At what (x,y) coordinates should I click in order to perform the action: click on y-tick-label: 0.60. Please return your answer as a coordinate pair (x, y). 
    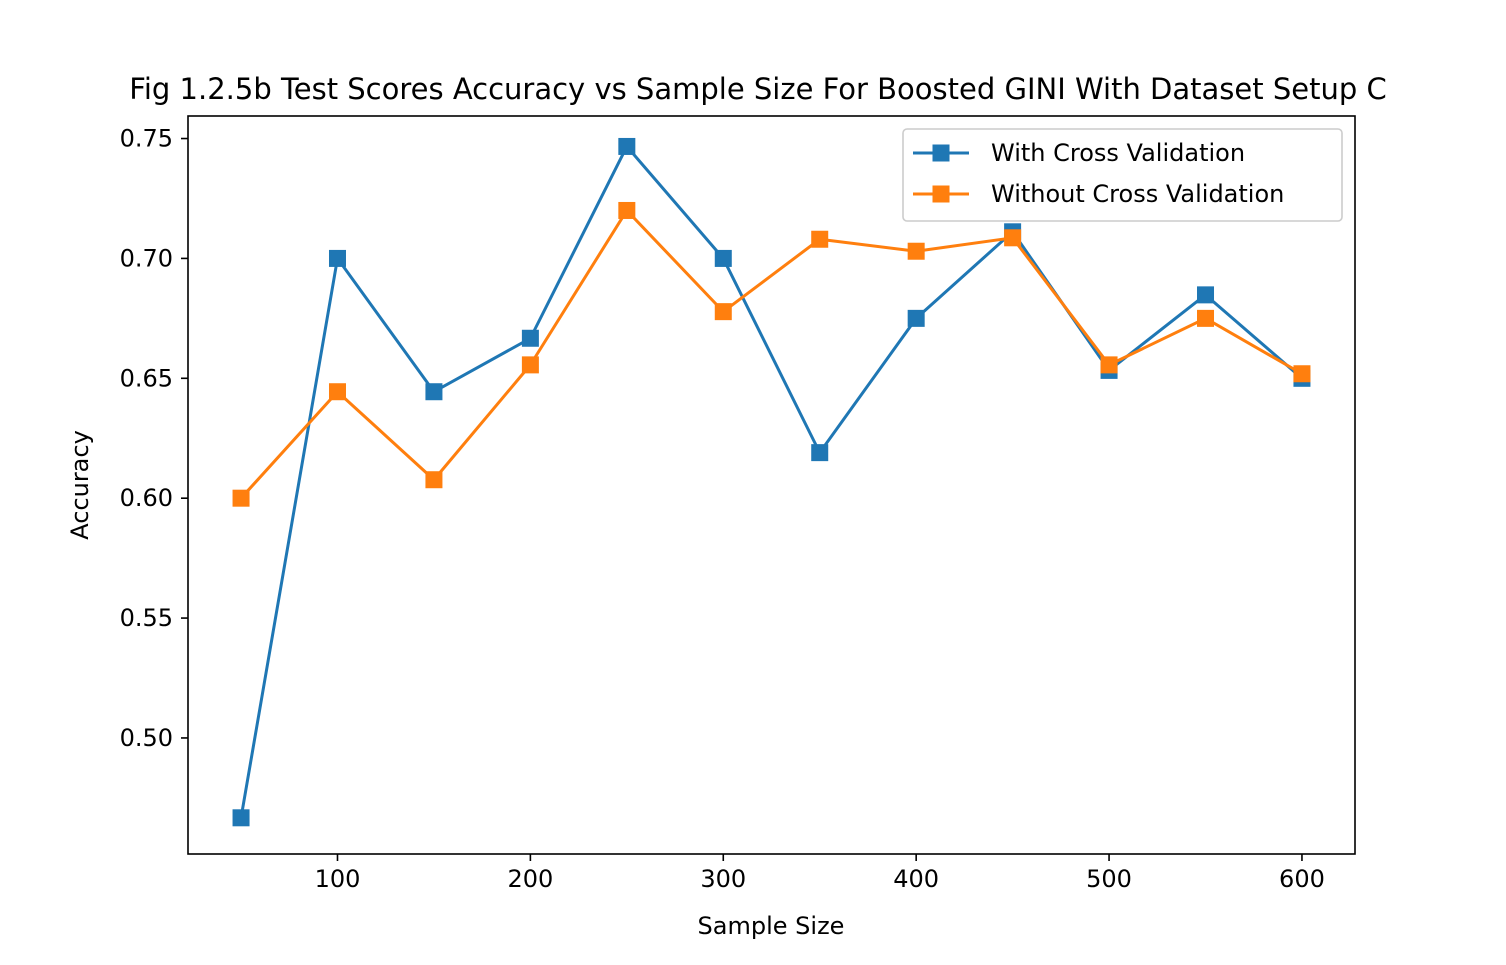
    Looking at the image, I should click on (146, 498).